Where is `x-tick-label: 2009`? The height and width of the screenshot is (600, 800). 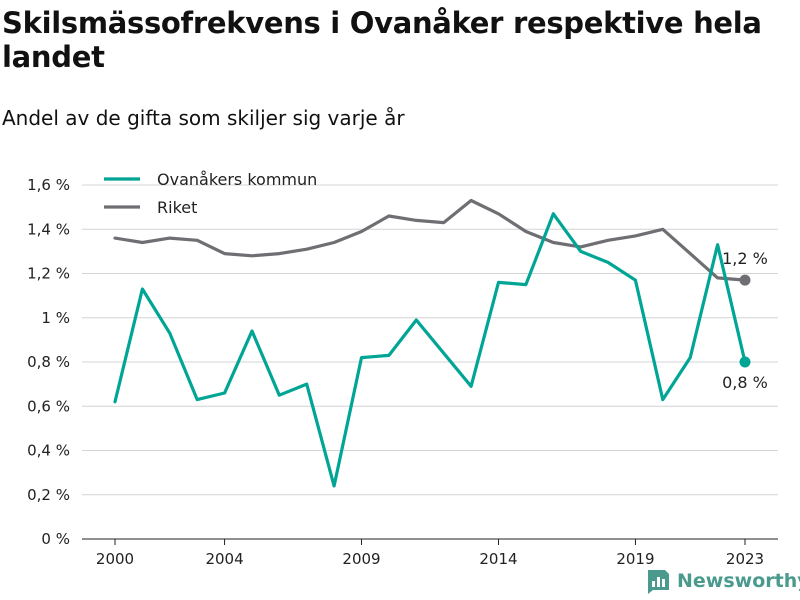 x-tick-label: 2009 is located at coordinates (361, 559).